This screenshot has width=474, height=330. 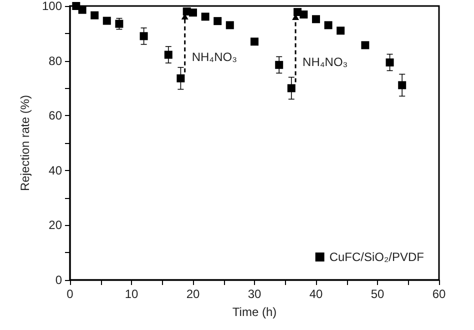 I want to click on x-tick-label: 20, so click(x=193, y=294).